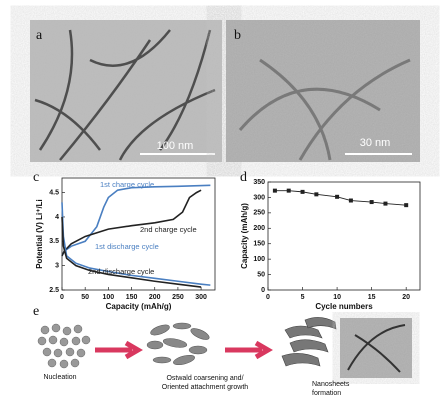  Describe the element at coordinates (303, 297) in the screenshot. I see `x-tick-label: 5` at that location.